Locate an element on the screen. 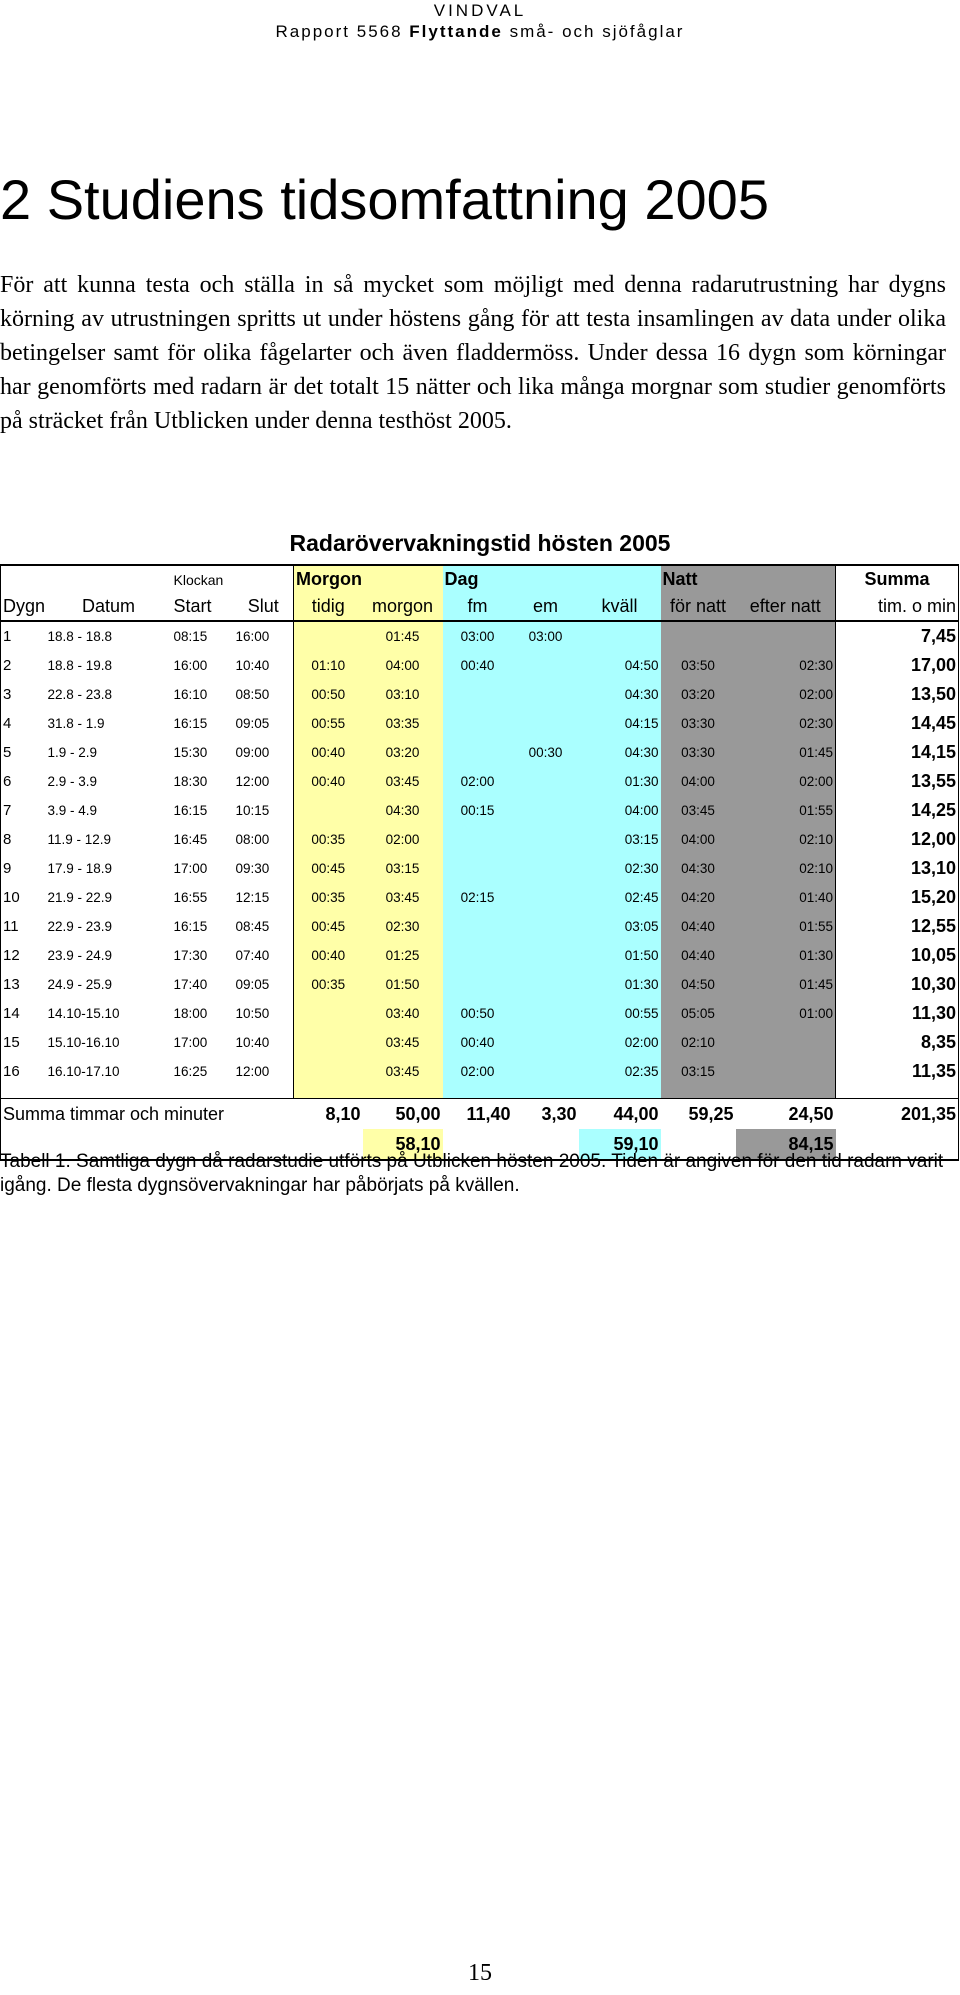 The width and height of the screenshot is (960, 1995). running-head-line1: VINDVAL is located at coordinates (480, 10).